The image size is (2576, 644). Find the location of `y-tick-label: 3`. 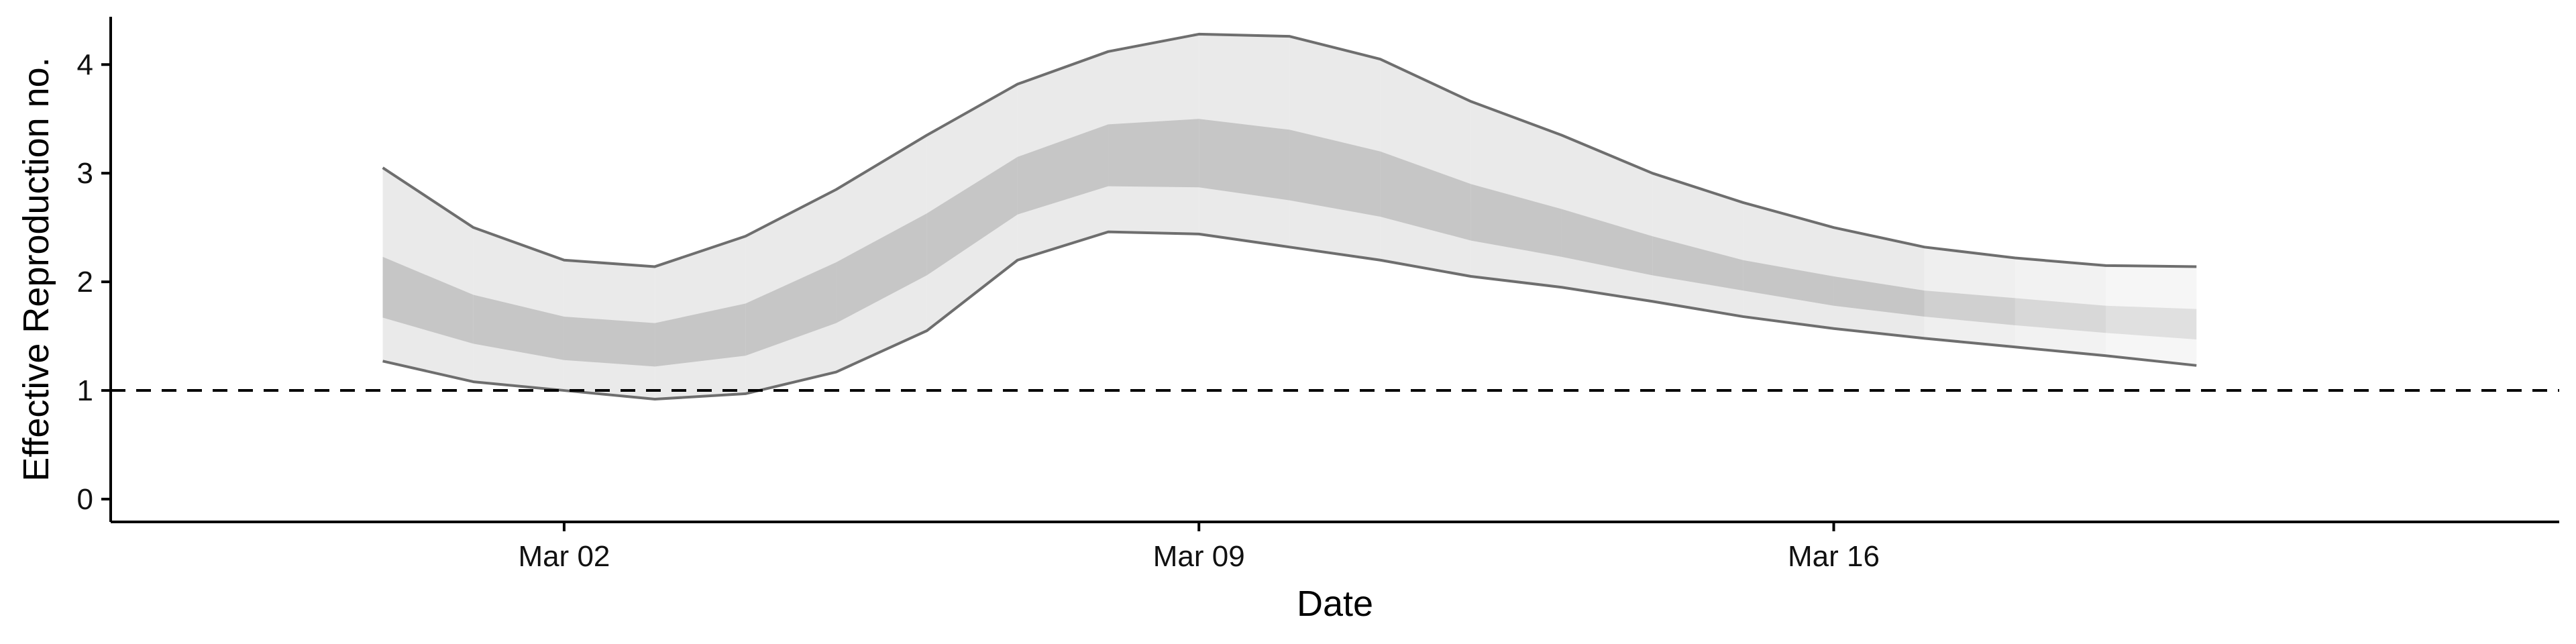

y-tick-label: 3 is located at coordinates (85, 173).